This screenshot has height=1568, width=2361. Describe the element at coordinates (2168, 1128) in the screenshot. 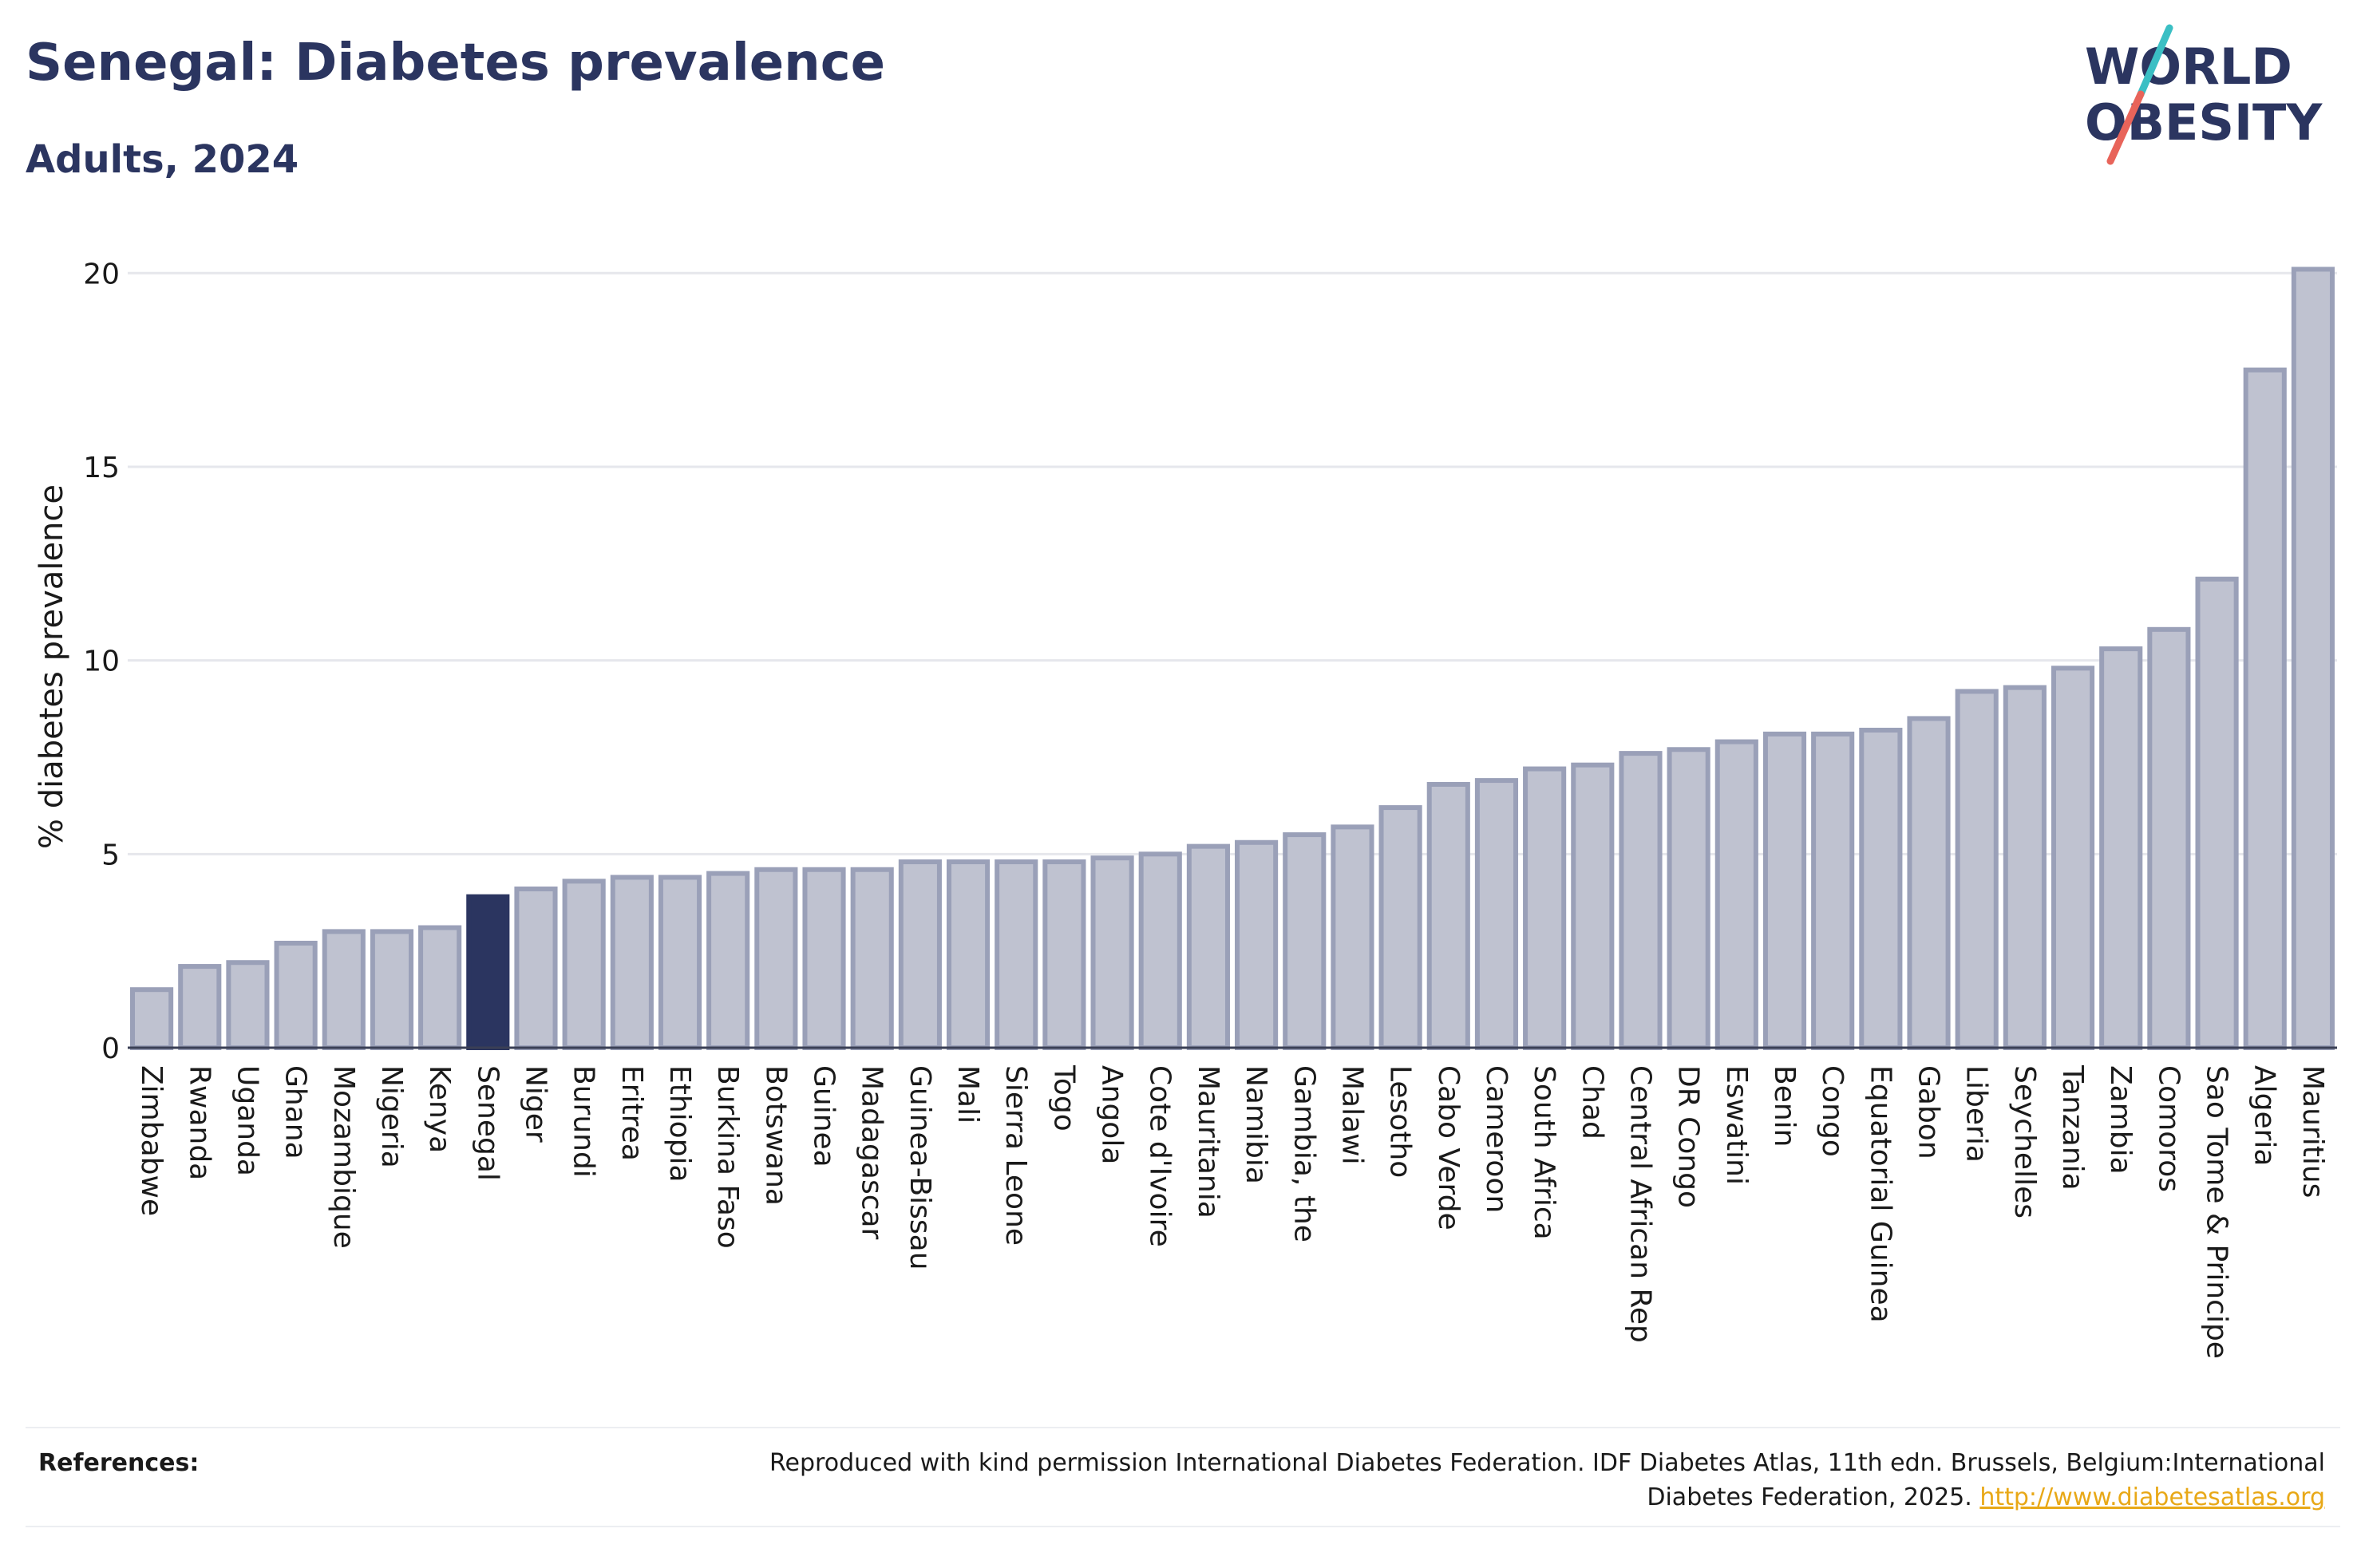

I see `x-tick-label: Comoros` at that location.